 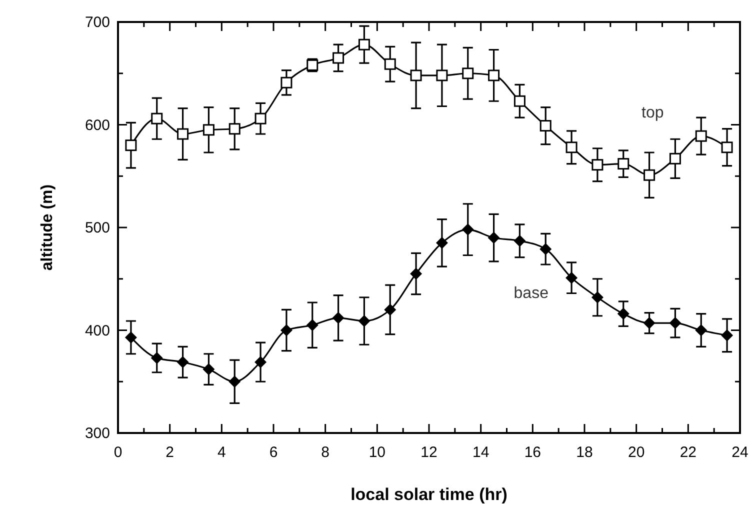 What do you see at coordinates (325, 452) in the screenshot?
I see `x-tick-label: 8` at bounding box center [325, 452].